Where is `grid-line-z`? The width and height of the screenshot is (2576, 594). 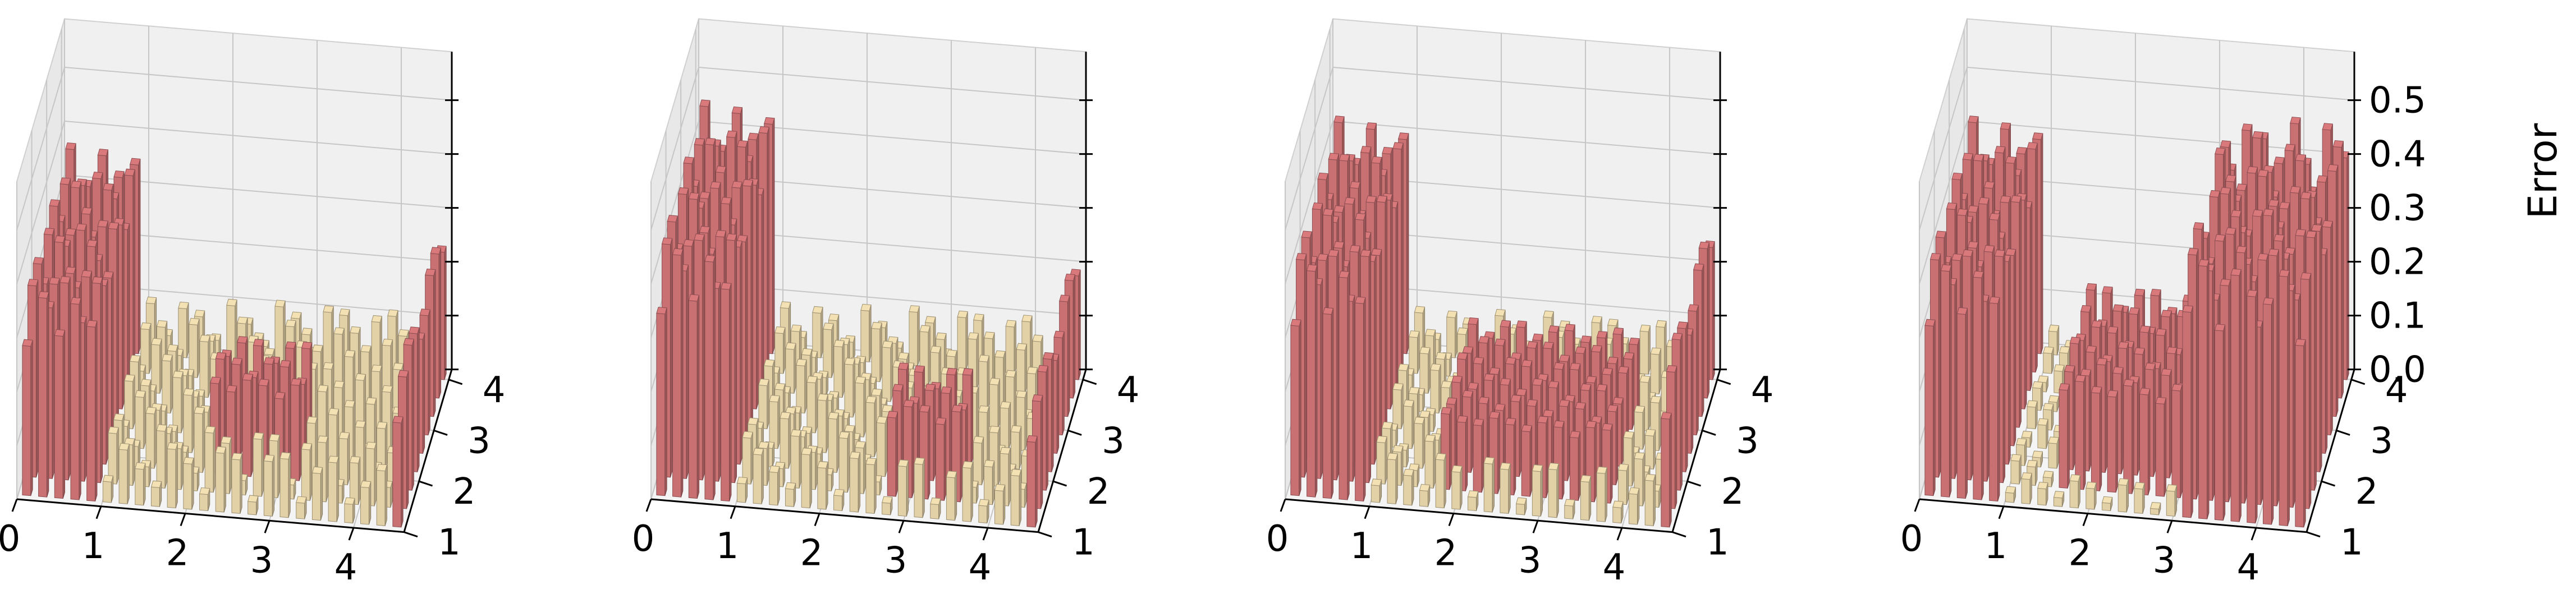 grid-line-z is located at coordinates (234, 148).